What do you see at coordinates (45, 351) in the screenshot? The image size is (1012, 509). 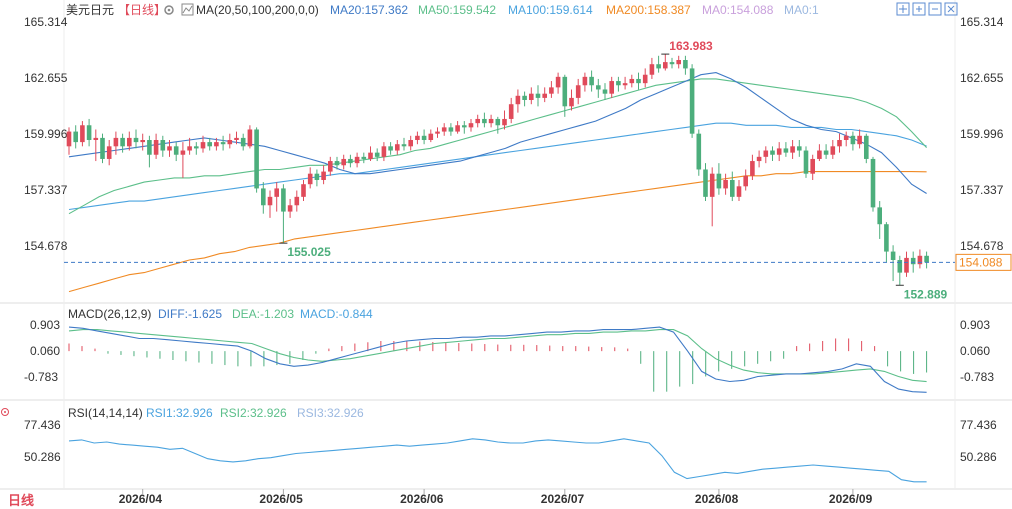 I see `macd-tick-left: 0.060` at bounding box center [45, 351].